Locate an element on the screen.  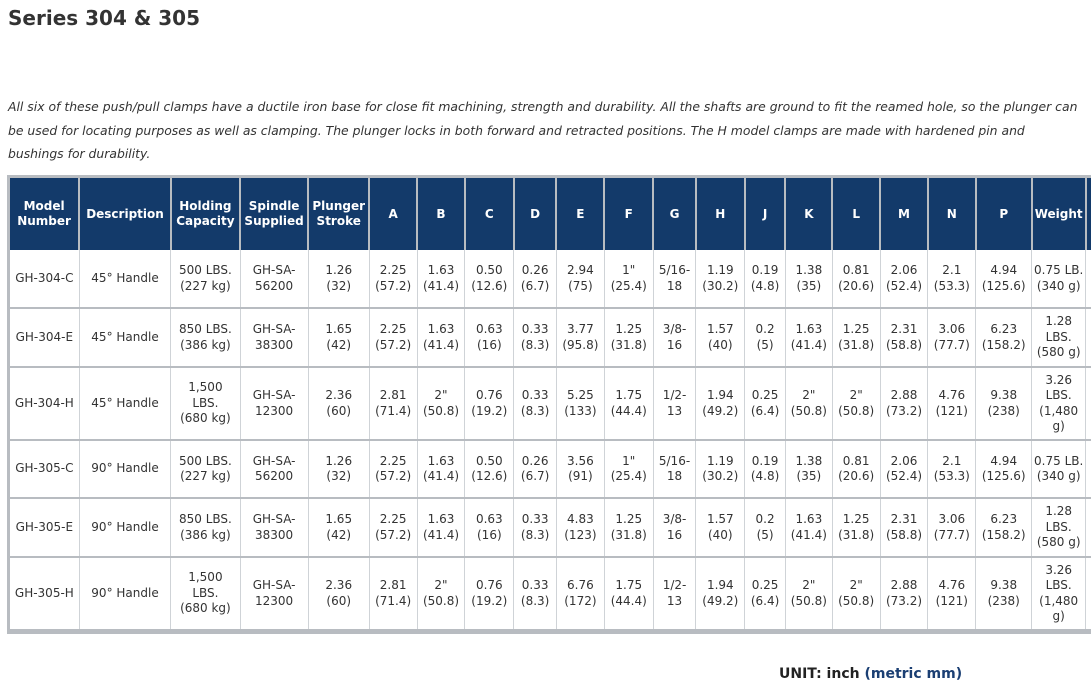
dim-e-cell: 5.25 (133) is located at coordinates (580, 404).